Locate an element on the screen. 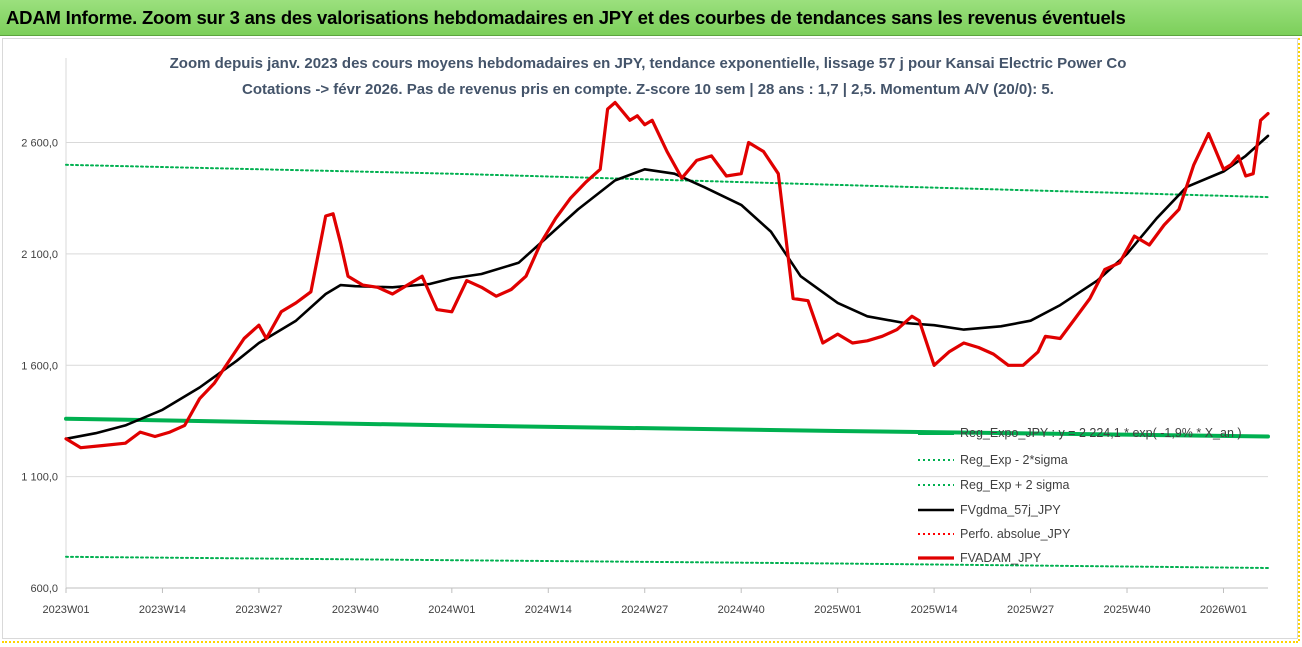 The height and width of the screenshot is (647, 1302). x-tick-label: 2025W14 is located at coordinates (934, 610).